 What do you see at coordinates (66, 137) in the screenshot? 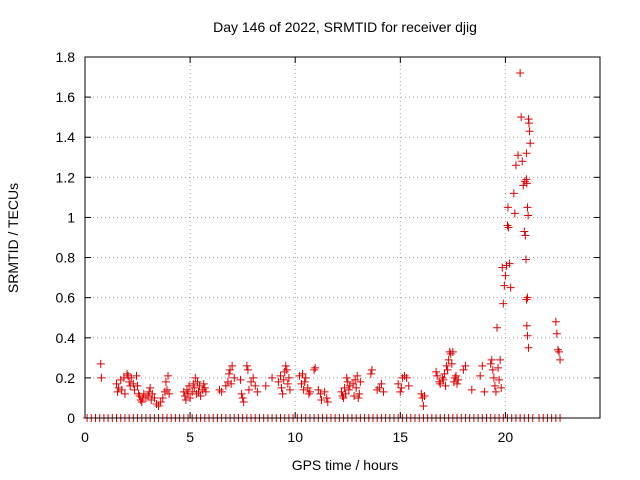
I see `y-tick-label: 1.4` at bounding box center [66, 137].